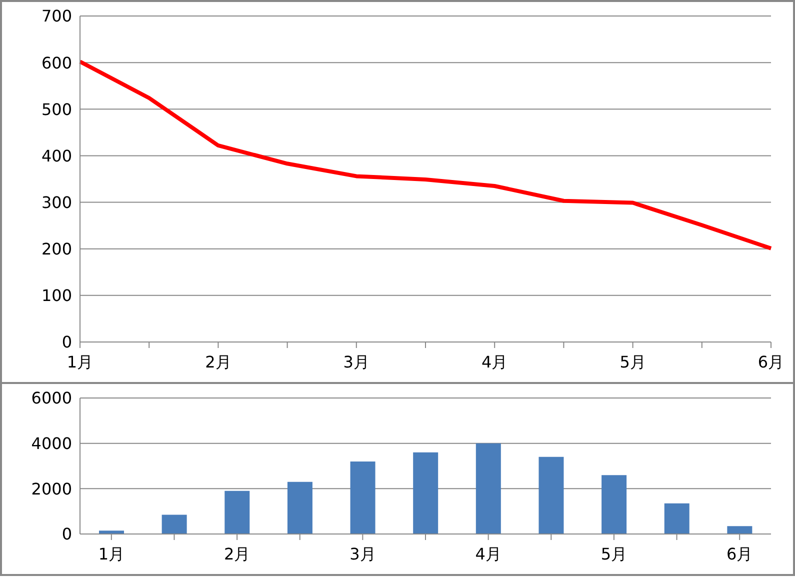 The image size is (795, 577). What do you see at coordinates (56, 249) in the screenshot?
I see `y-tick-label: 200` at bounding box center [56, 249].